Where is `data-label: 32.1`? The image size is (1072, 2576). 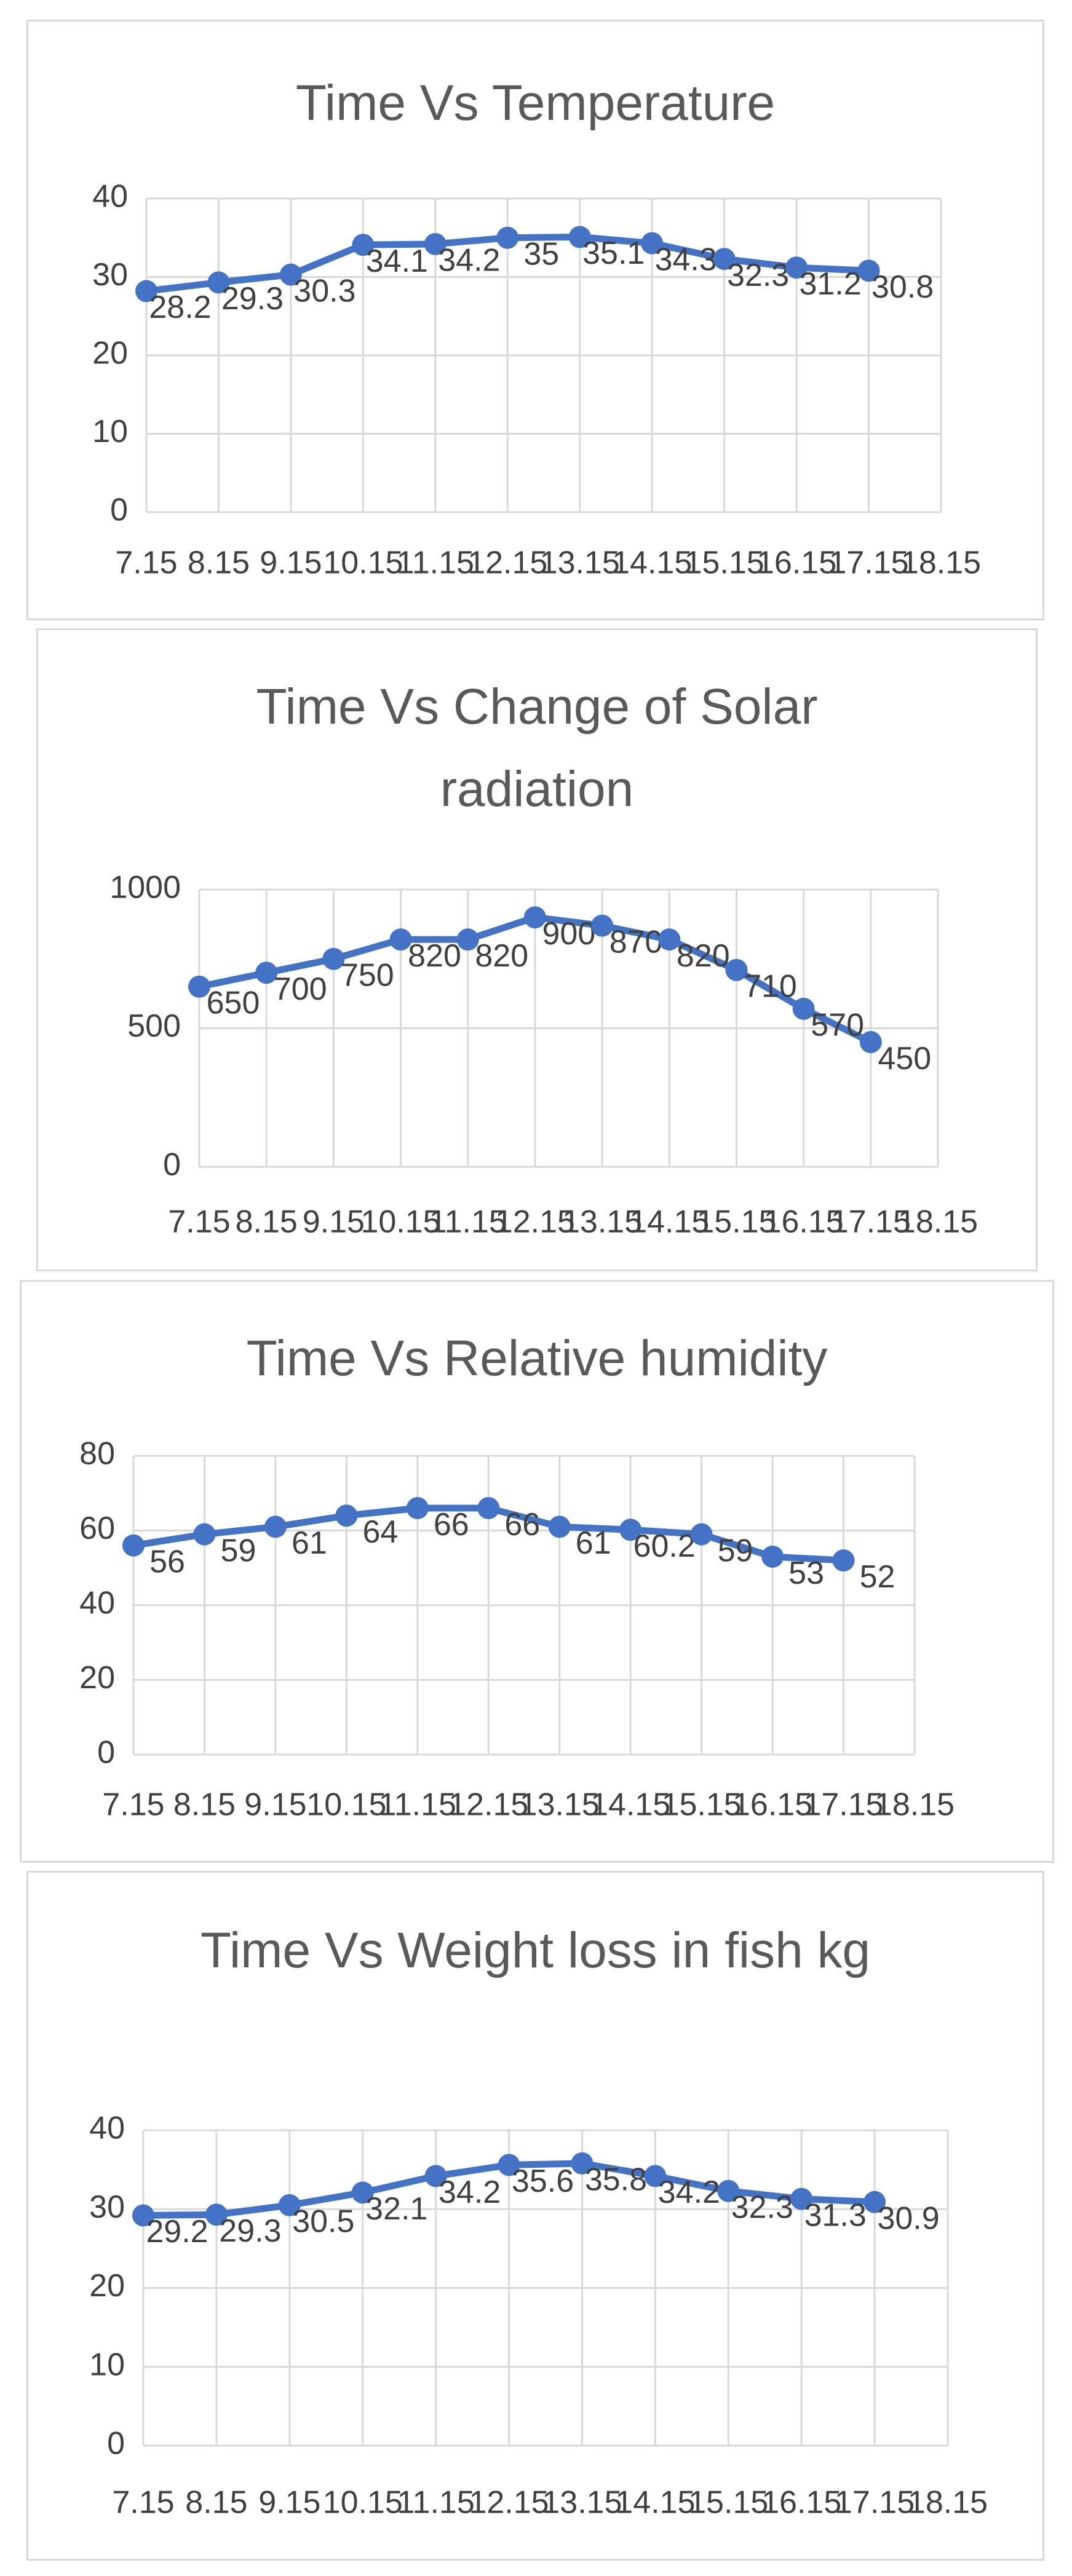
data-label: 32.1 is located at coordinates (396, 2209).